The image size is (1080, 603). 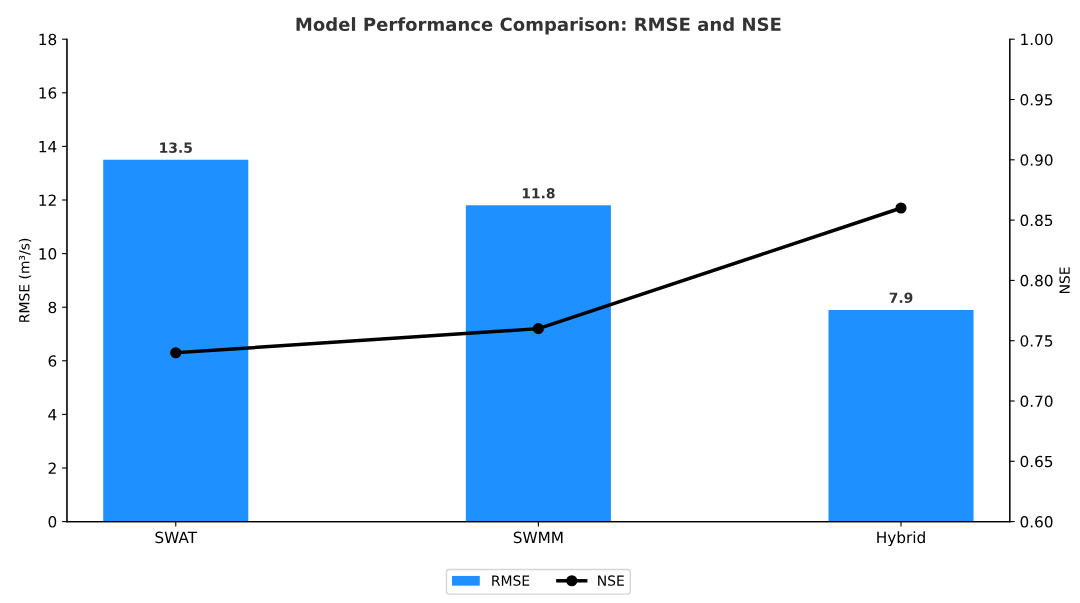 I want to click on data-label: 13.5, so click(x=176, y=147).